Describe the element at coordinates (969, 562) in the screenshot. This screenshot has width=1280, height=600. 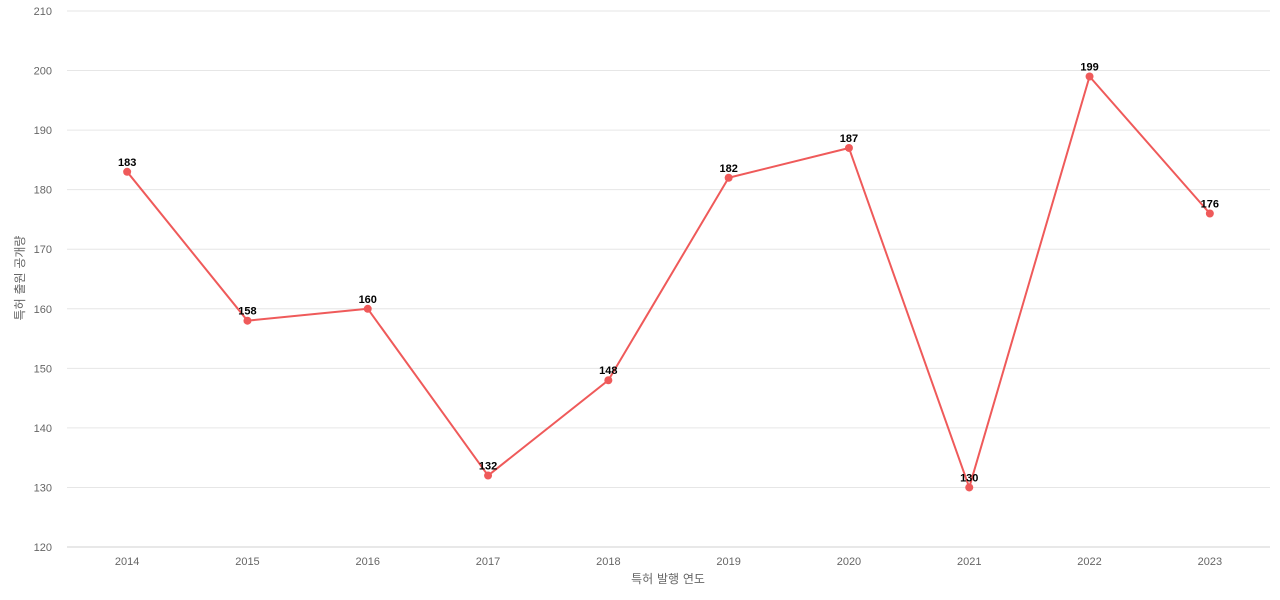
I see `x-tick-label: 2021` at that location.